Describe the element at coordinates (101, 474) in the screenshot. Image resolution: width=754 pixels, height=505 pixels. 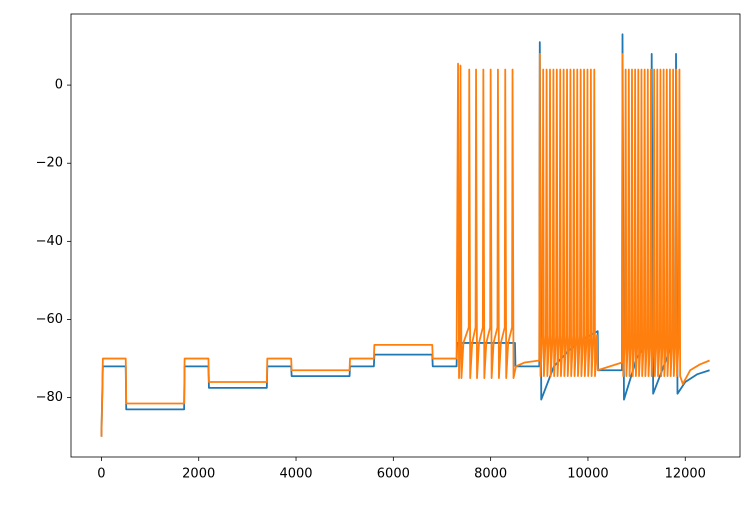
I see `x-tick-label: 0` at that location.